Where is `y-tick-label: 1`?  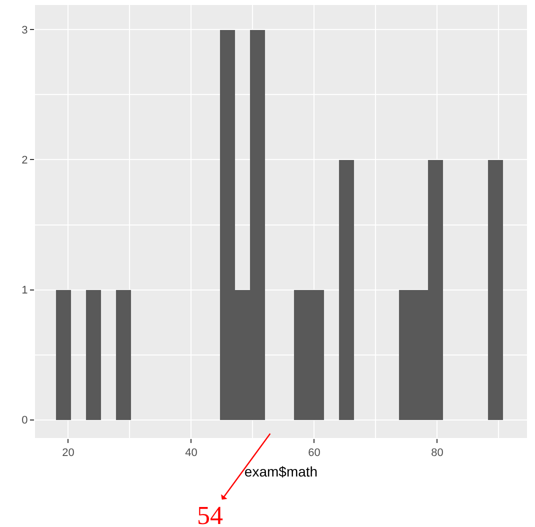
y-tick-label: 1 is located at coordinates (25, 290).